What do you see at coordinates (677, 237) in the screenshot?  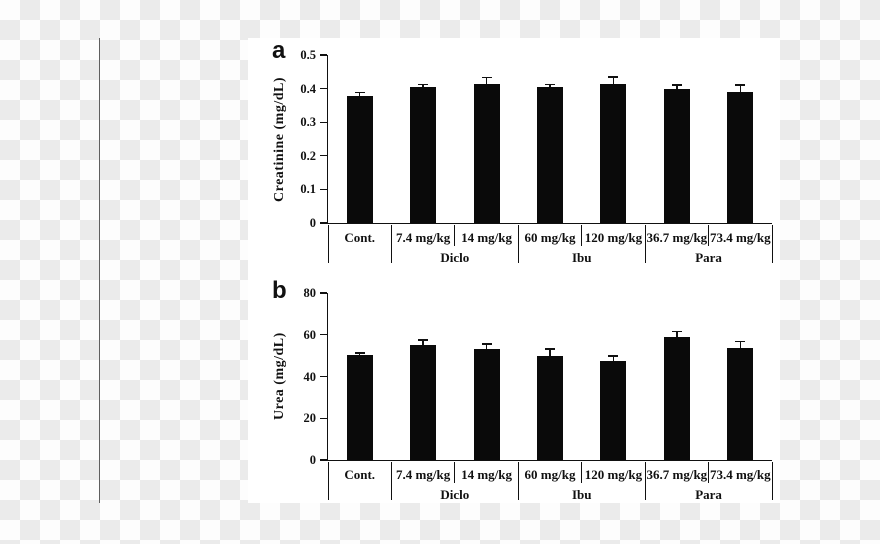 I see `category-label: 36.7 mg/kg` at bounding box center [677, 237].